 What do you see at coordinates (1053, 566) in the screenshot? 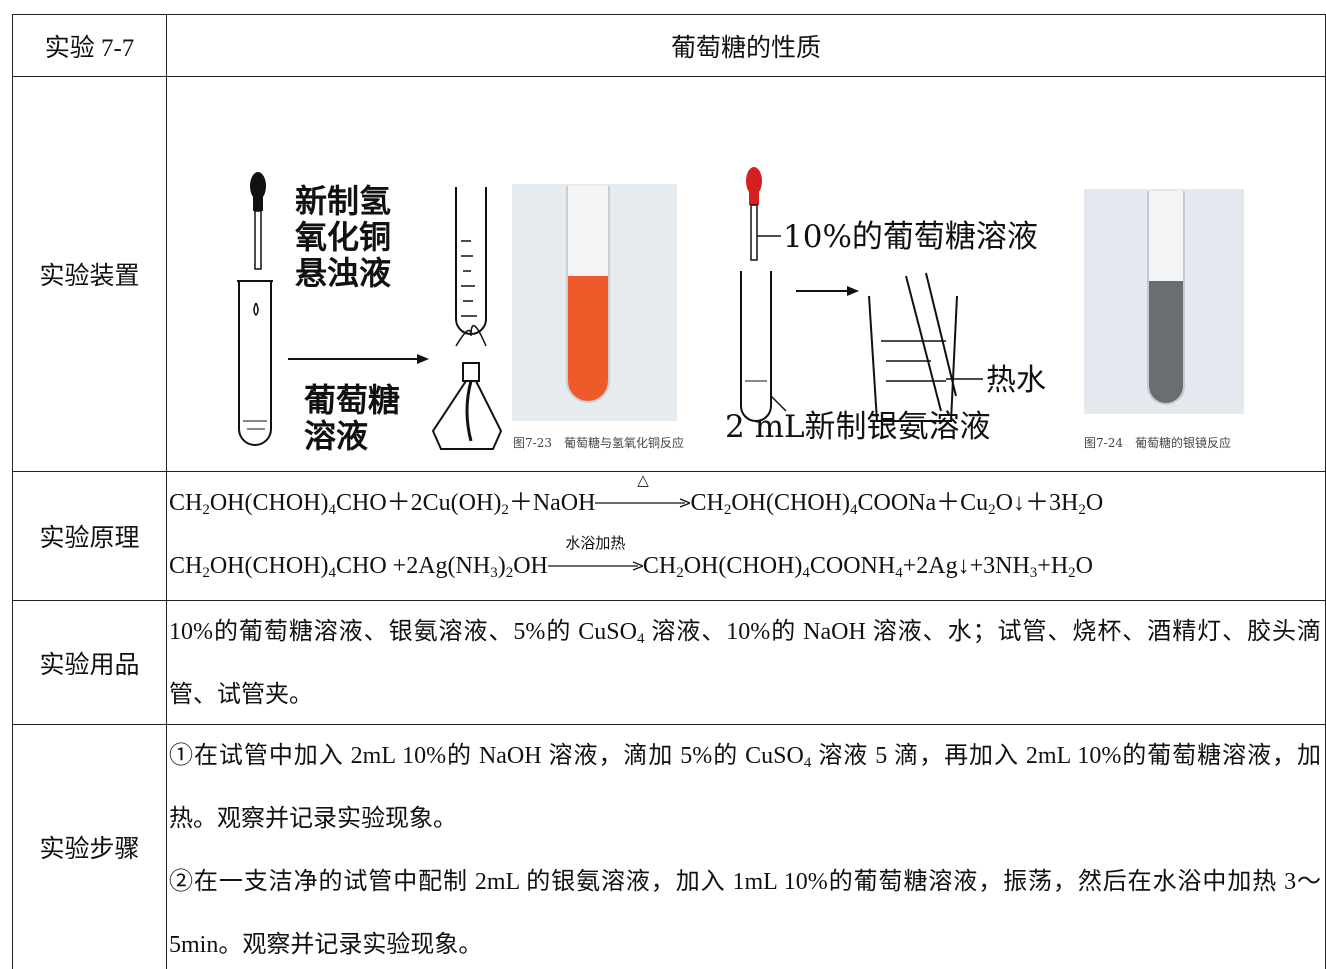
I see `text-run: +H` at bounding box center [1053, 566].